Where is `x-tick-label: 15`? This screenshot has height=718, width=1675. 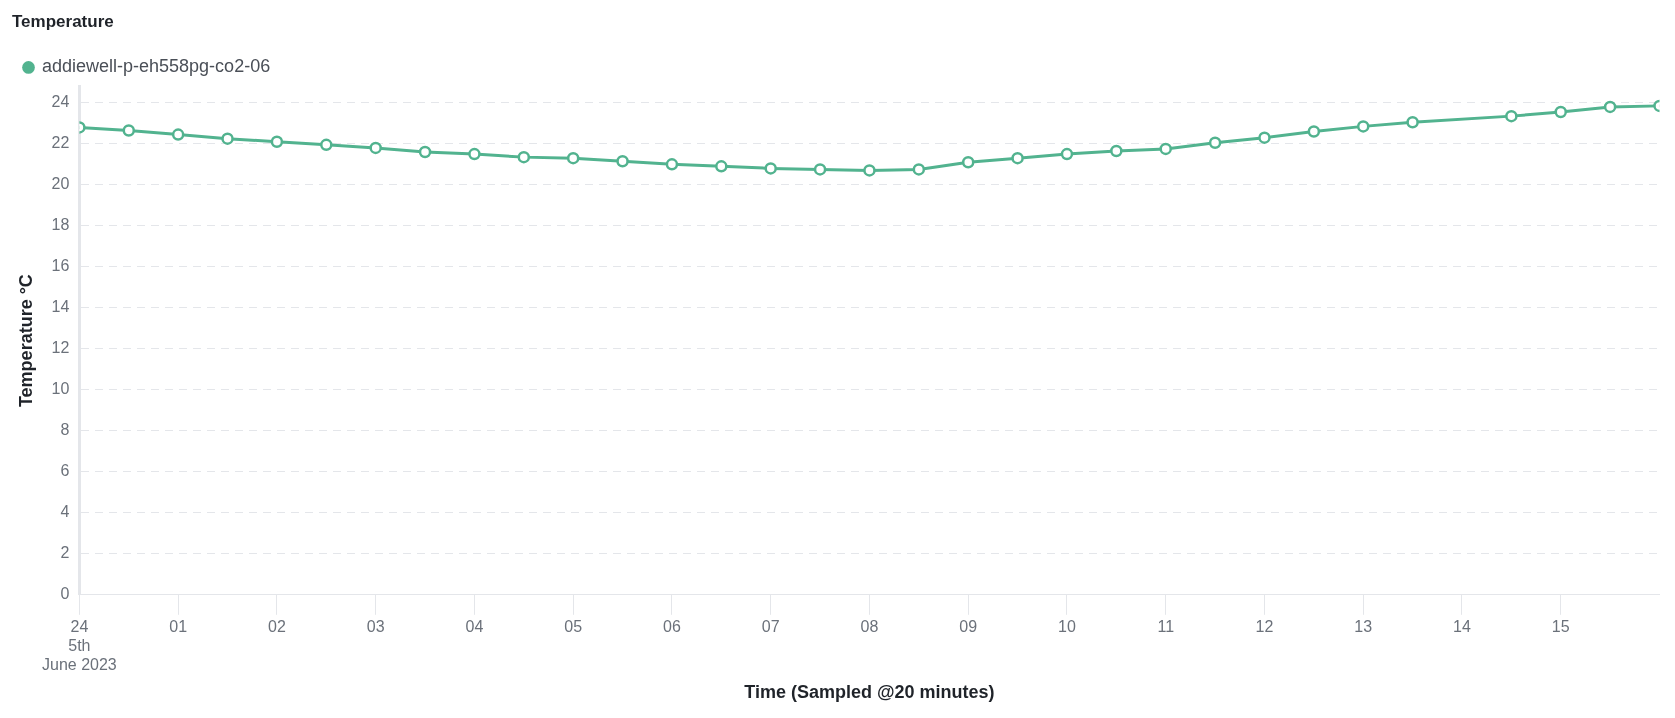
x-tick-label: 15 is located at coordinates (1560, 626).